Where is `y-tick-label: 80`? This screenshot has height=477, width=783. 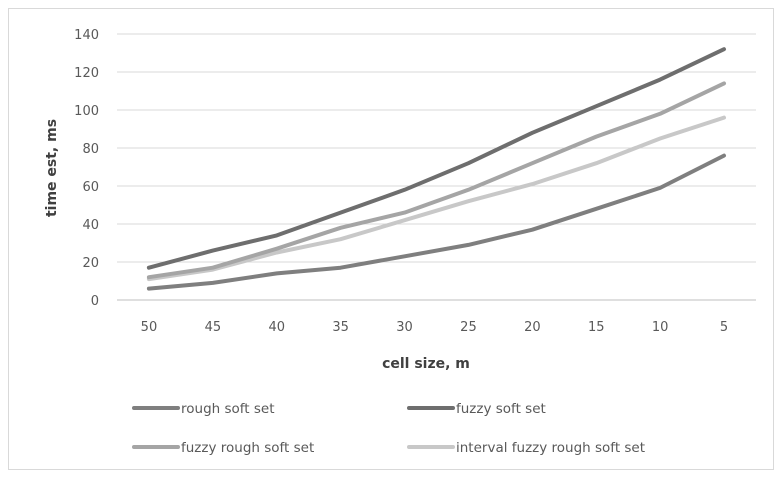
y-tick-label: 80 is located at coordinates (90, 149).